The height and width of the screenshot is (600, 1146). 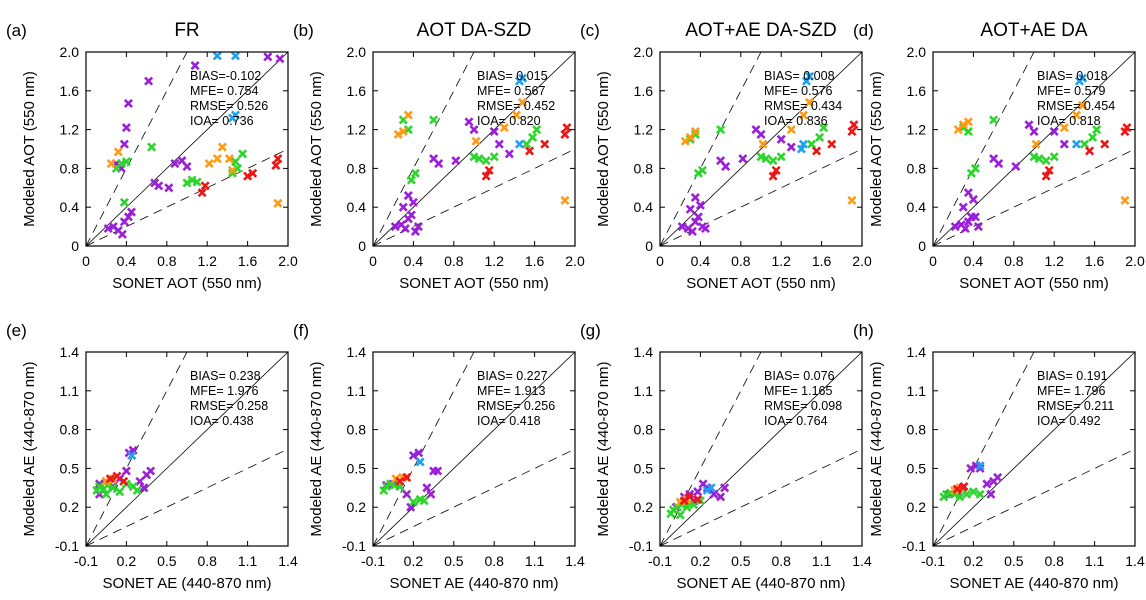 I want to click on statistic-label: RMSE= 0.256, so click(x=516, y=406).